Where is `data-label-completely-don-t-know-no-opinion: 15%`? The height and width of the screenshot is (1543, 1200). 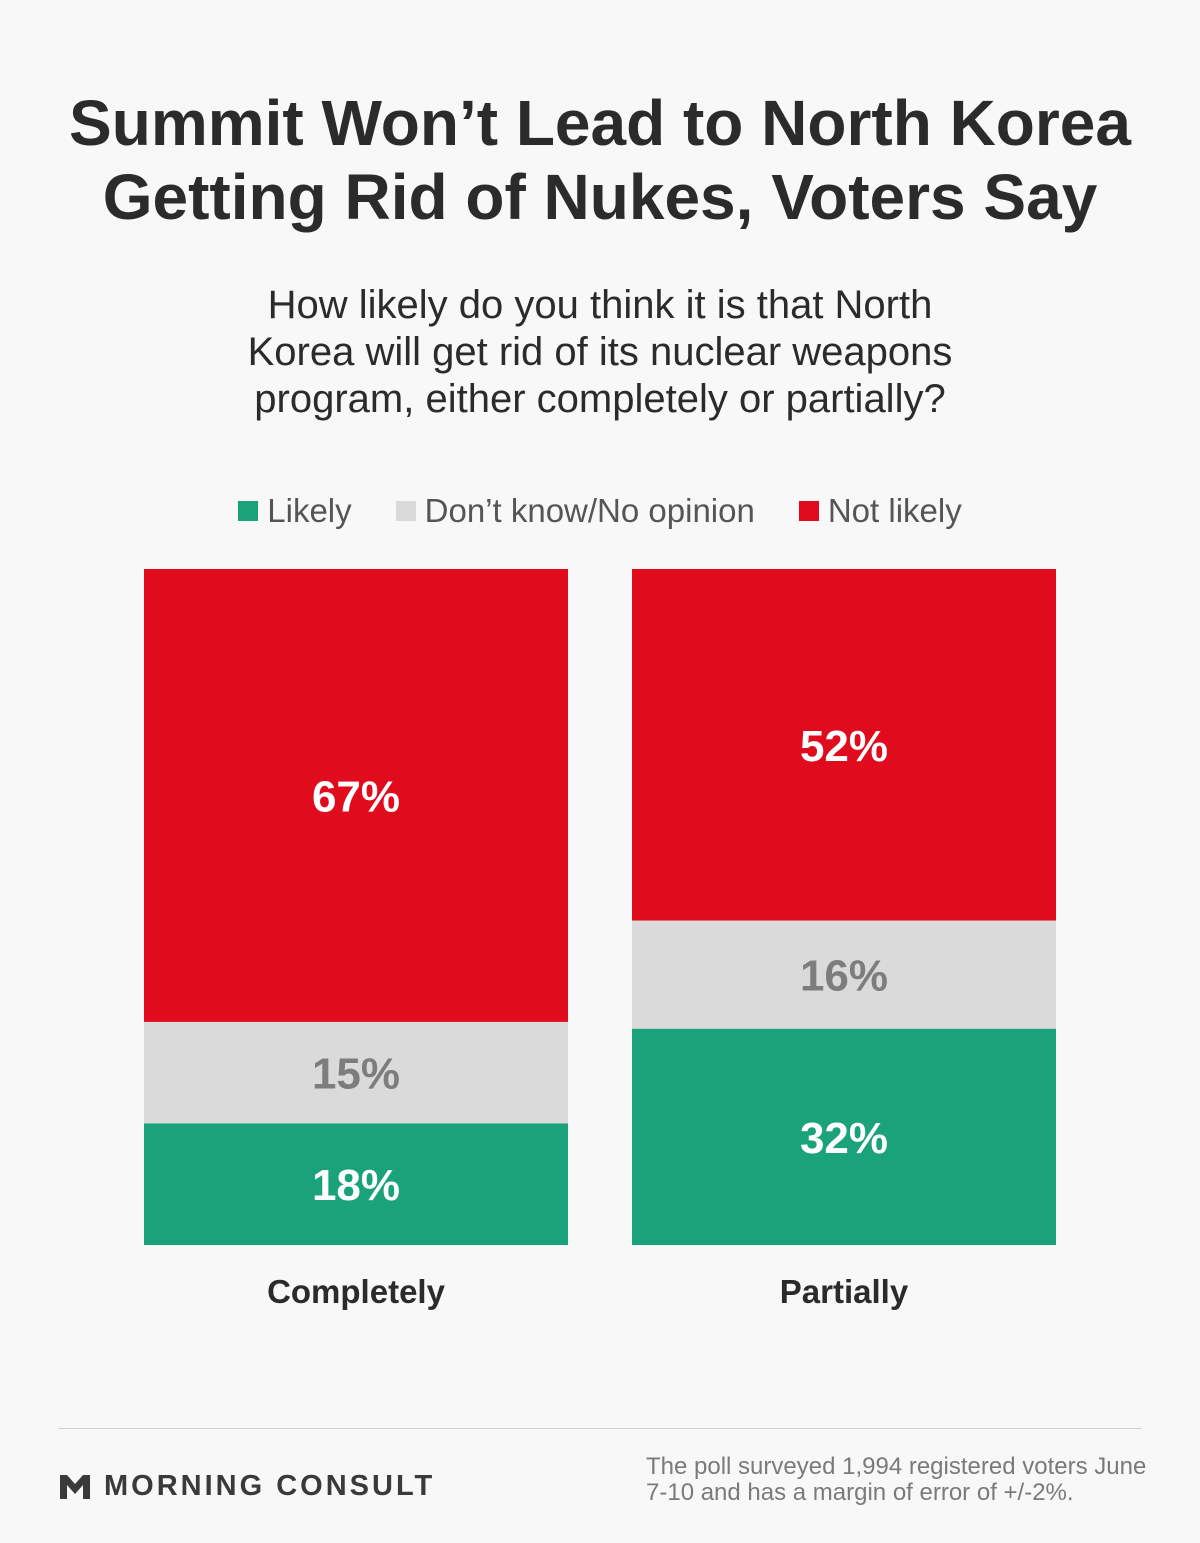 data-label-completely-don-t-know-no-opinion: 15% is located at coordinates (356, 1074).